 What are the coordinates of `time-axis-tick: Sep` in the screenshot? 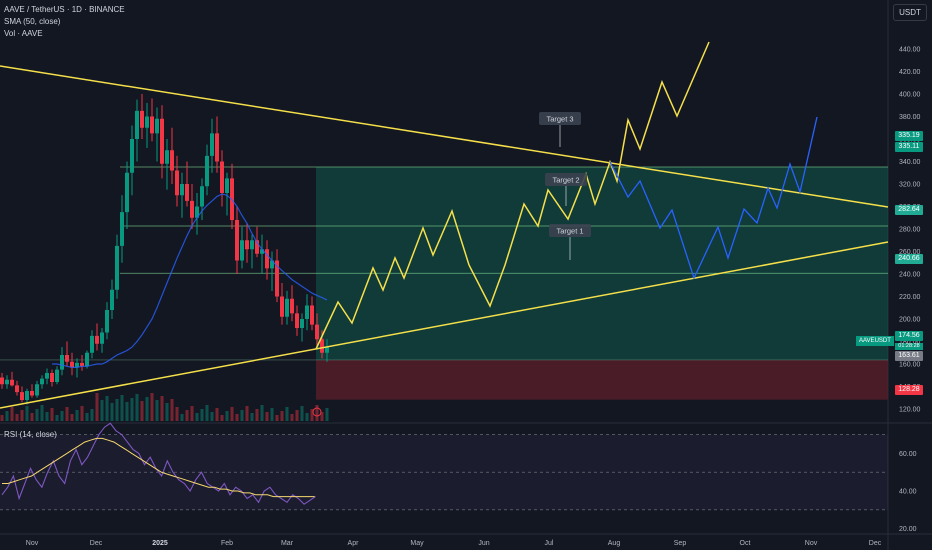 It's located at (680, 543).